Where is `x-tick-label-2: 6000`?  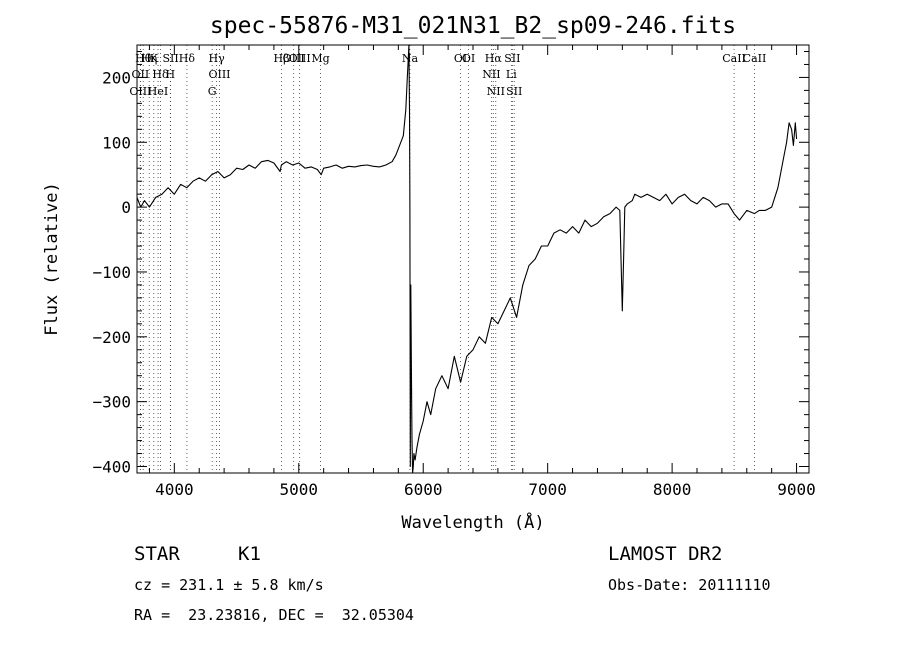
x-tick-label-2: 6000 is located at coordinates (423, 489).